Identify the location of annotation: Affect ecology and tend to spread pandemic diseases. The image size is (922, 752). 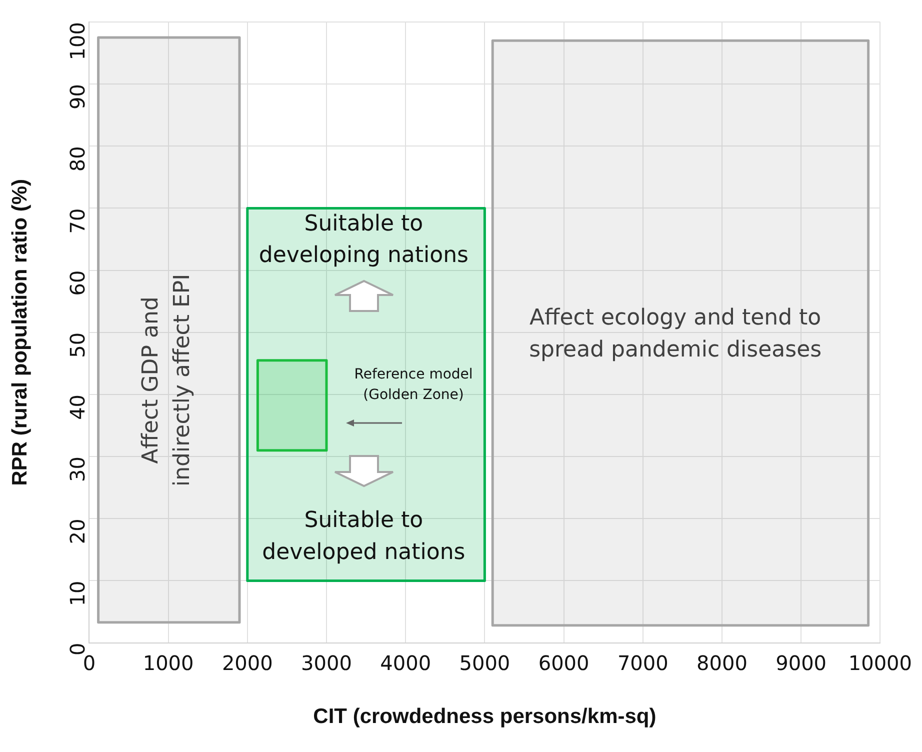
(675, 334).